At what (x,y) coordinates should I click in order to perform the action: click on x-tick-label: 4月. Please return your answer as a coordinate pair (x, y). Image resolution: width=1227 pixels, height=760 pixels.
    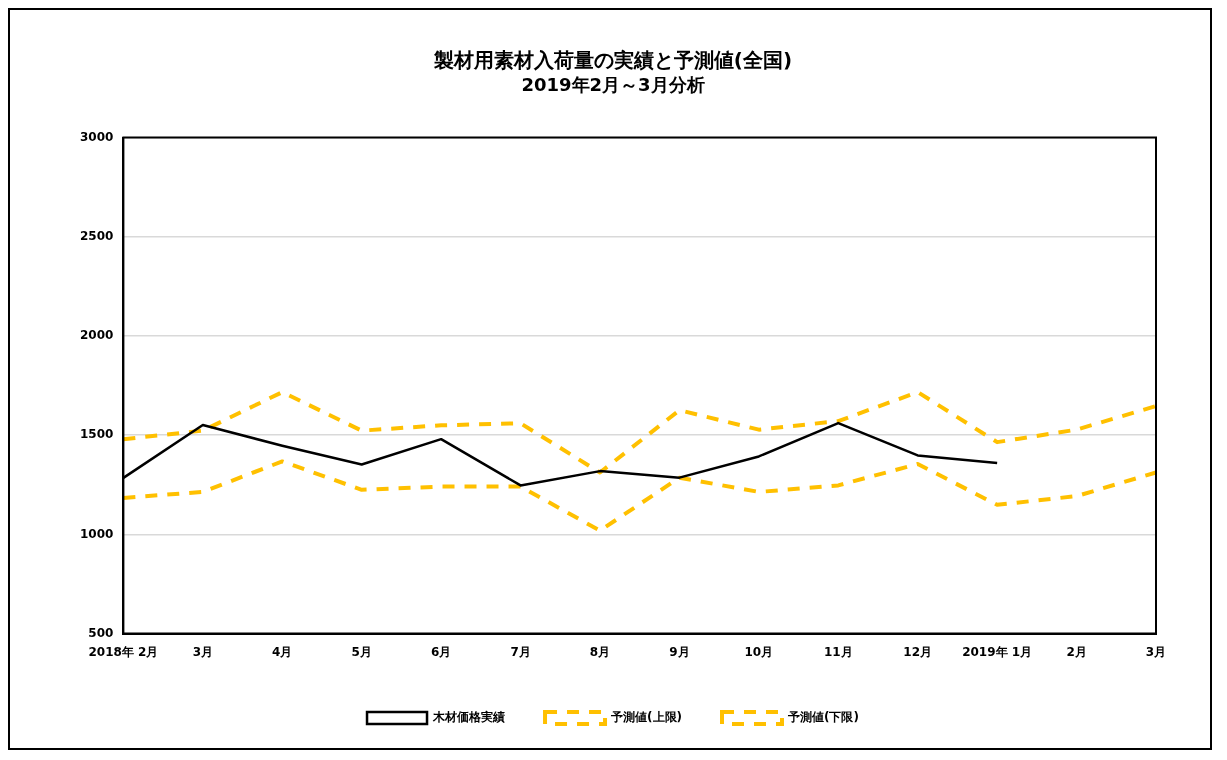
    Looking at the image, I should click on (282, 651).